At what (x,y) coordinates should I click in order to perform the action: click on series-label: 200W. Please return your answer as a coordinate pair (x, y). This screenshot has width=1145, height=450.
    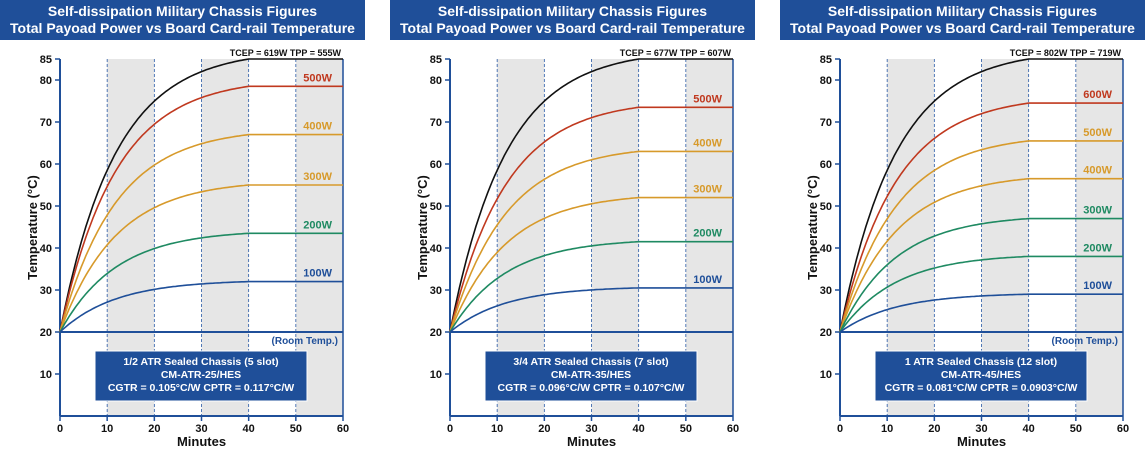
    Looking at the image, I should click on (317, 225).